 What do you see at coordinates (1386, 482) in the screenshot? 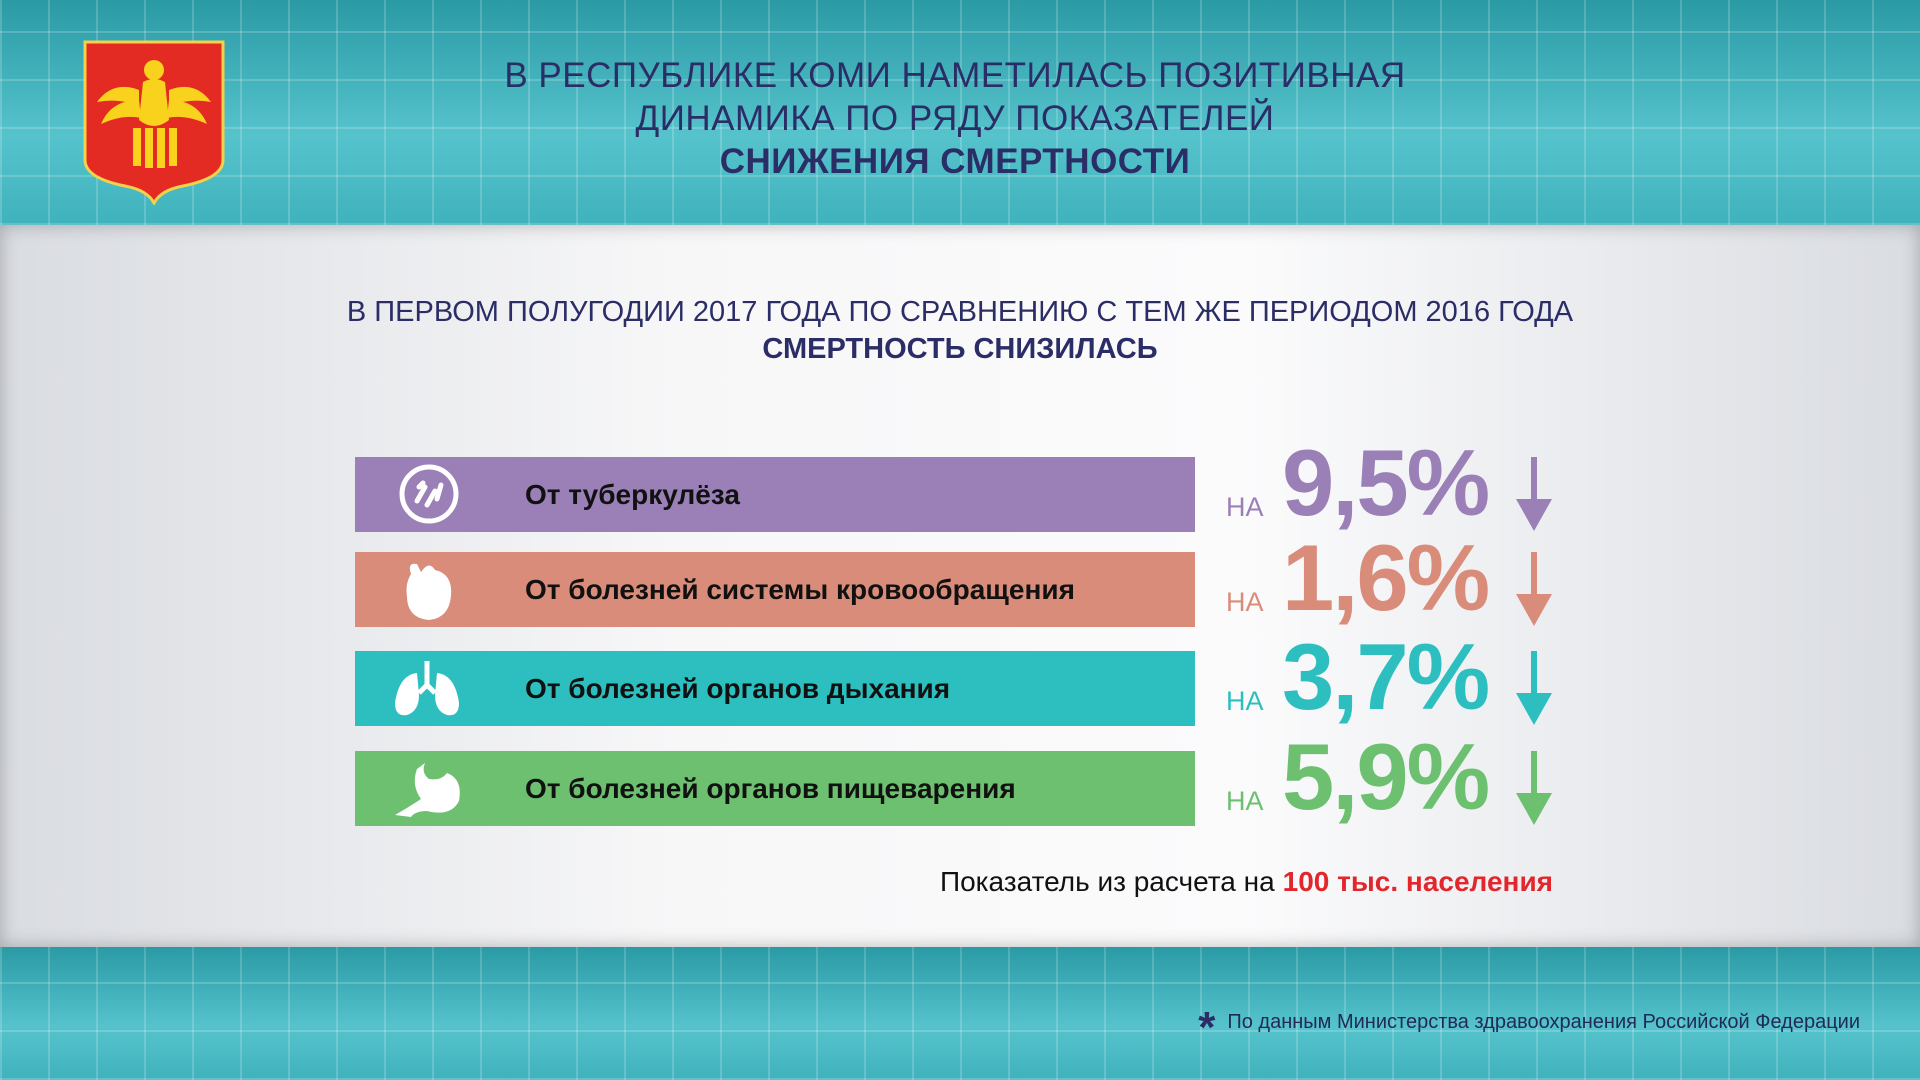
I see `row-value: 9,5%` at bounding box center [1386, 482].